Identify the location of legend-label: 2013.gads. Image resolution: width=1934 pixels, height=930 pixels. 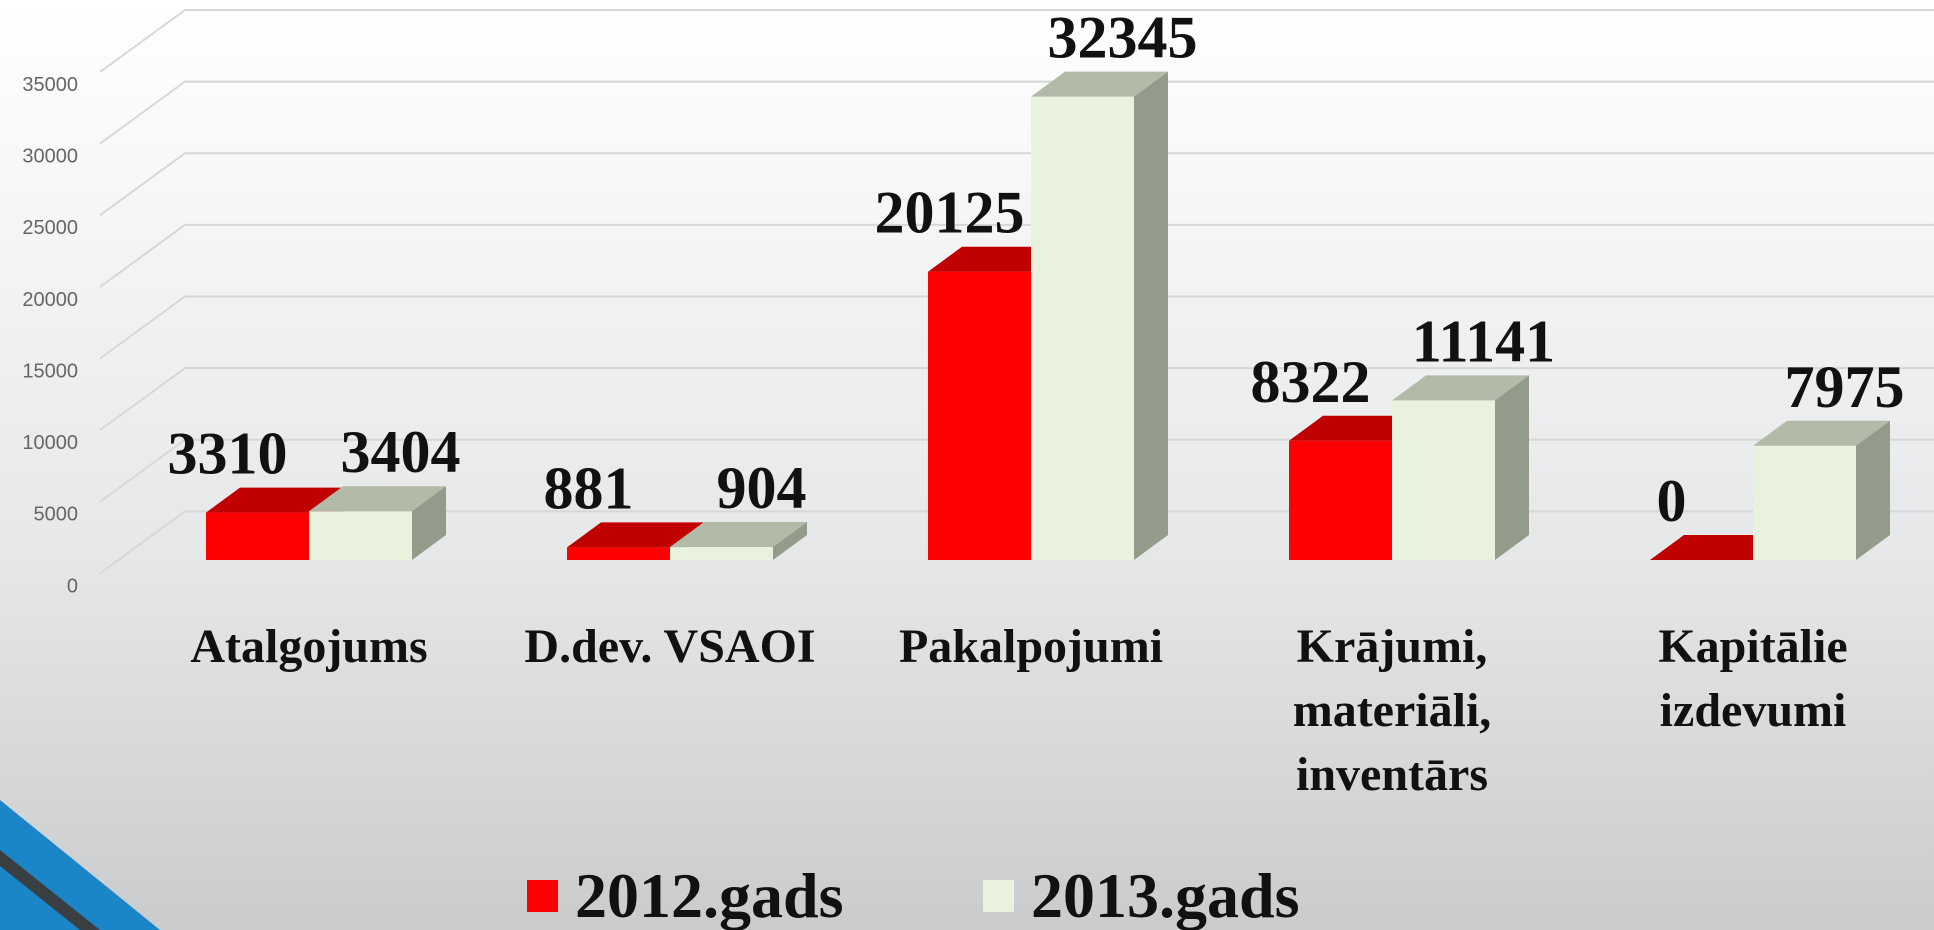
(1165, 895).